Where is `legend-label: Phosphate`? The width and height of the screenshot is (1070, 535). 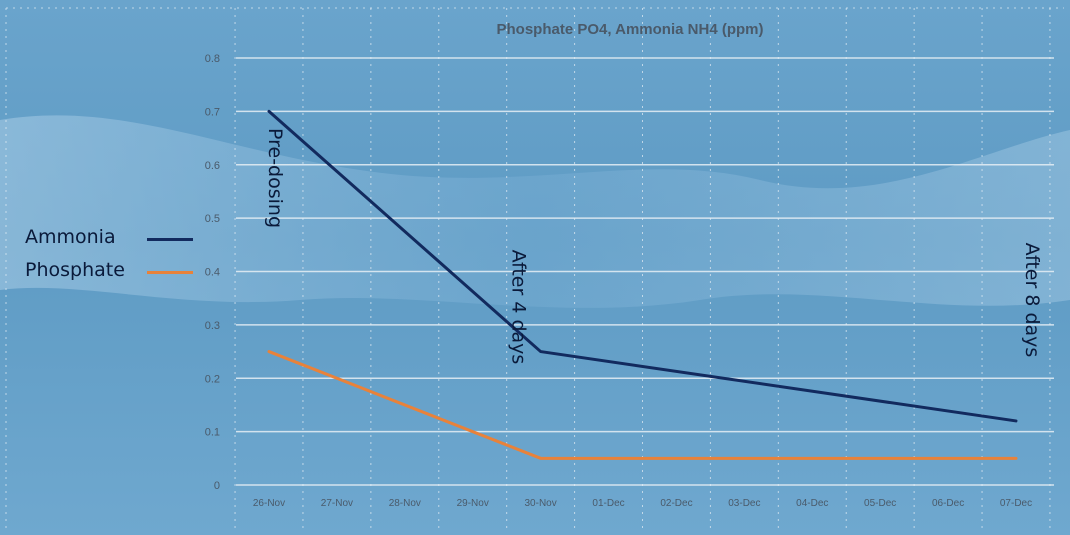 legend-label: Phosphate is located at coordinates (75, 269).